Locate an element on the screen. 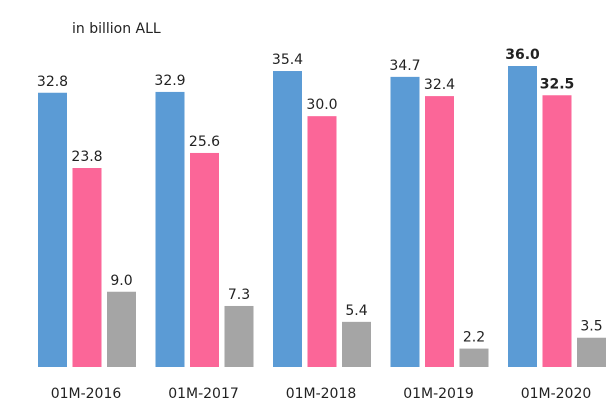 Image resolution: width=607 pixels, height=411 pixels. data-label: 32.9 is located at coordinates (169, 81).